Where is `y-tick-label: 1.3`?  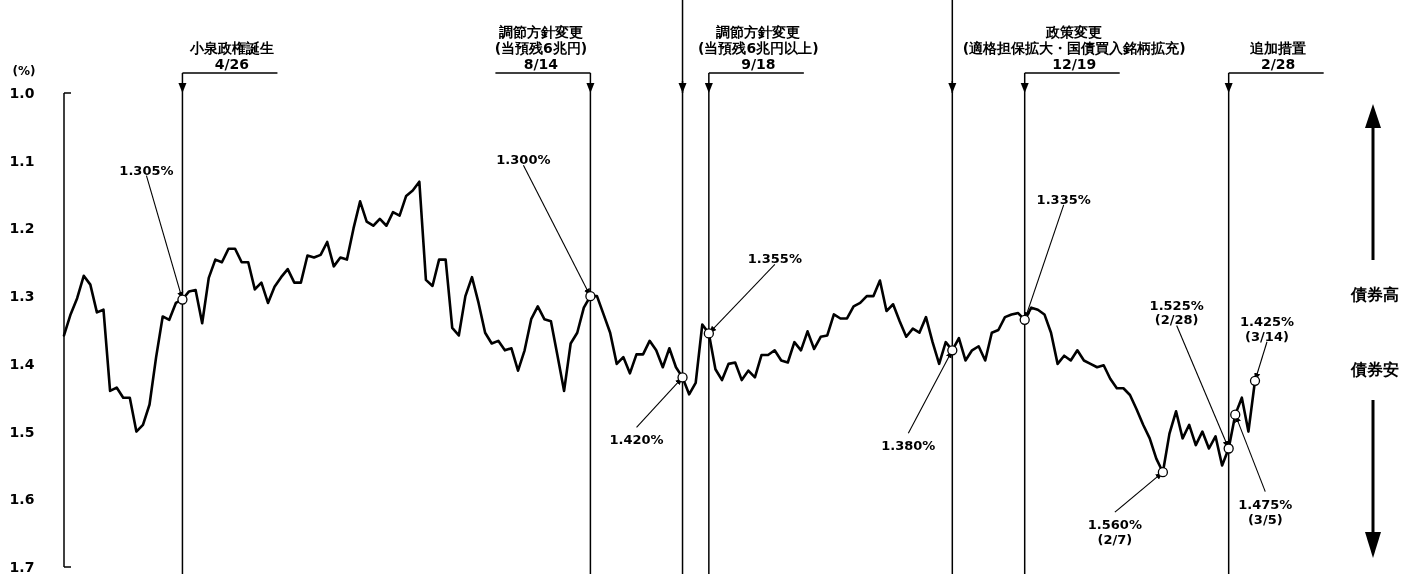 y-tick-label: 1.3 is located at coordinates (22, 296).